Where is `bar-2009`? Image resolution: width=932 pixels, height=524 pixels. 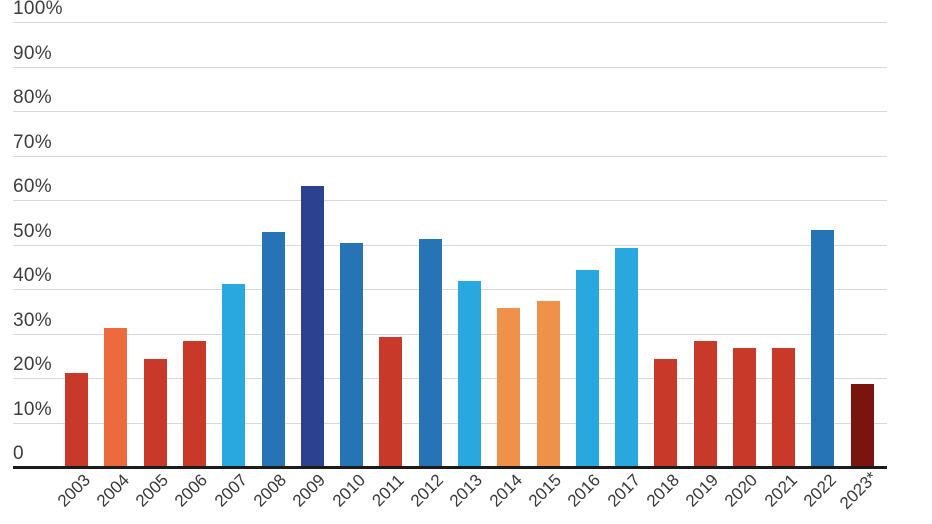
bar-2009 is located at coordinates (312, 326).